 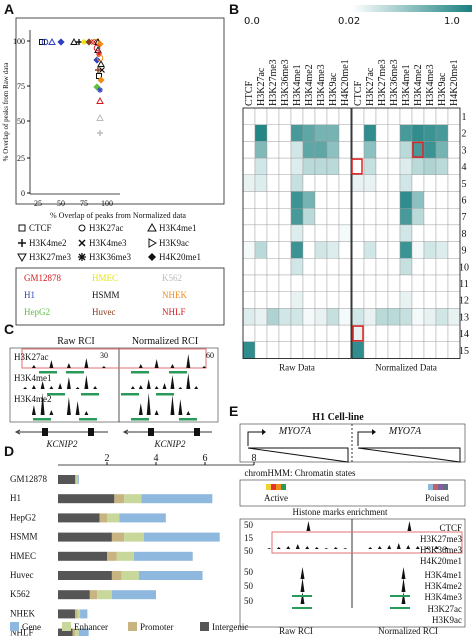 What do you see at coordinates (6, 112) in the screenshot?
I see `panel-a-ylabel: % Overlap of peaks from Raw data` at bounding box center [6, 112].